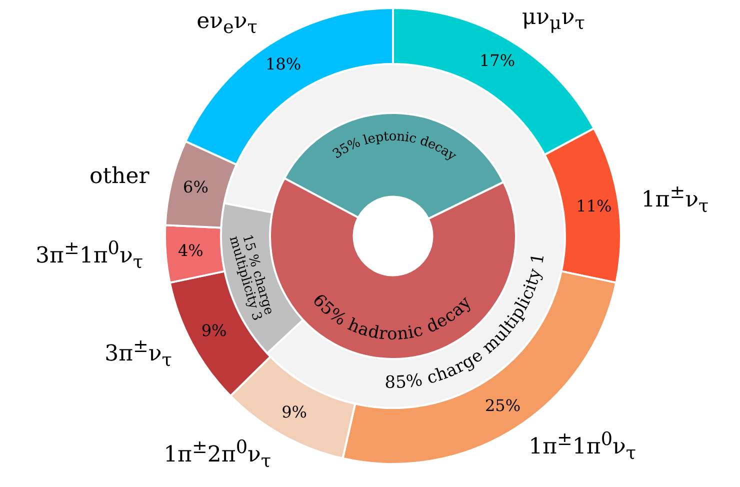  Describe the element at coordinates (227, 24) in the screenshot. I see `slice-label: eν$_{e}$ν$_{τ}$` at that location.